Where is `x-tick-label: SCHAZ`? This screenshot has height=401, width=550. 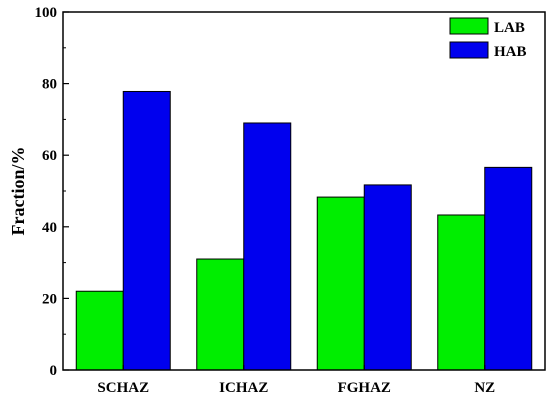
x-tick-label: SCHAZ is located at coordinates (123, 388).